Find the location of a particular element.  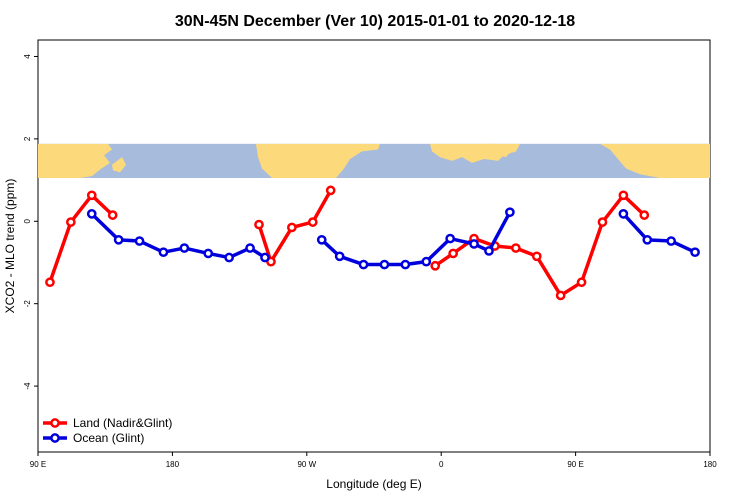

y-tick-label-2: 0 is located at coordinates (27, 221).